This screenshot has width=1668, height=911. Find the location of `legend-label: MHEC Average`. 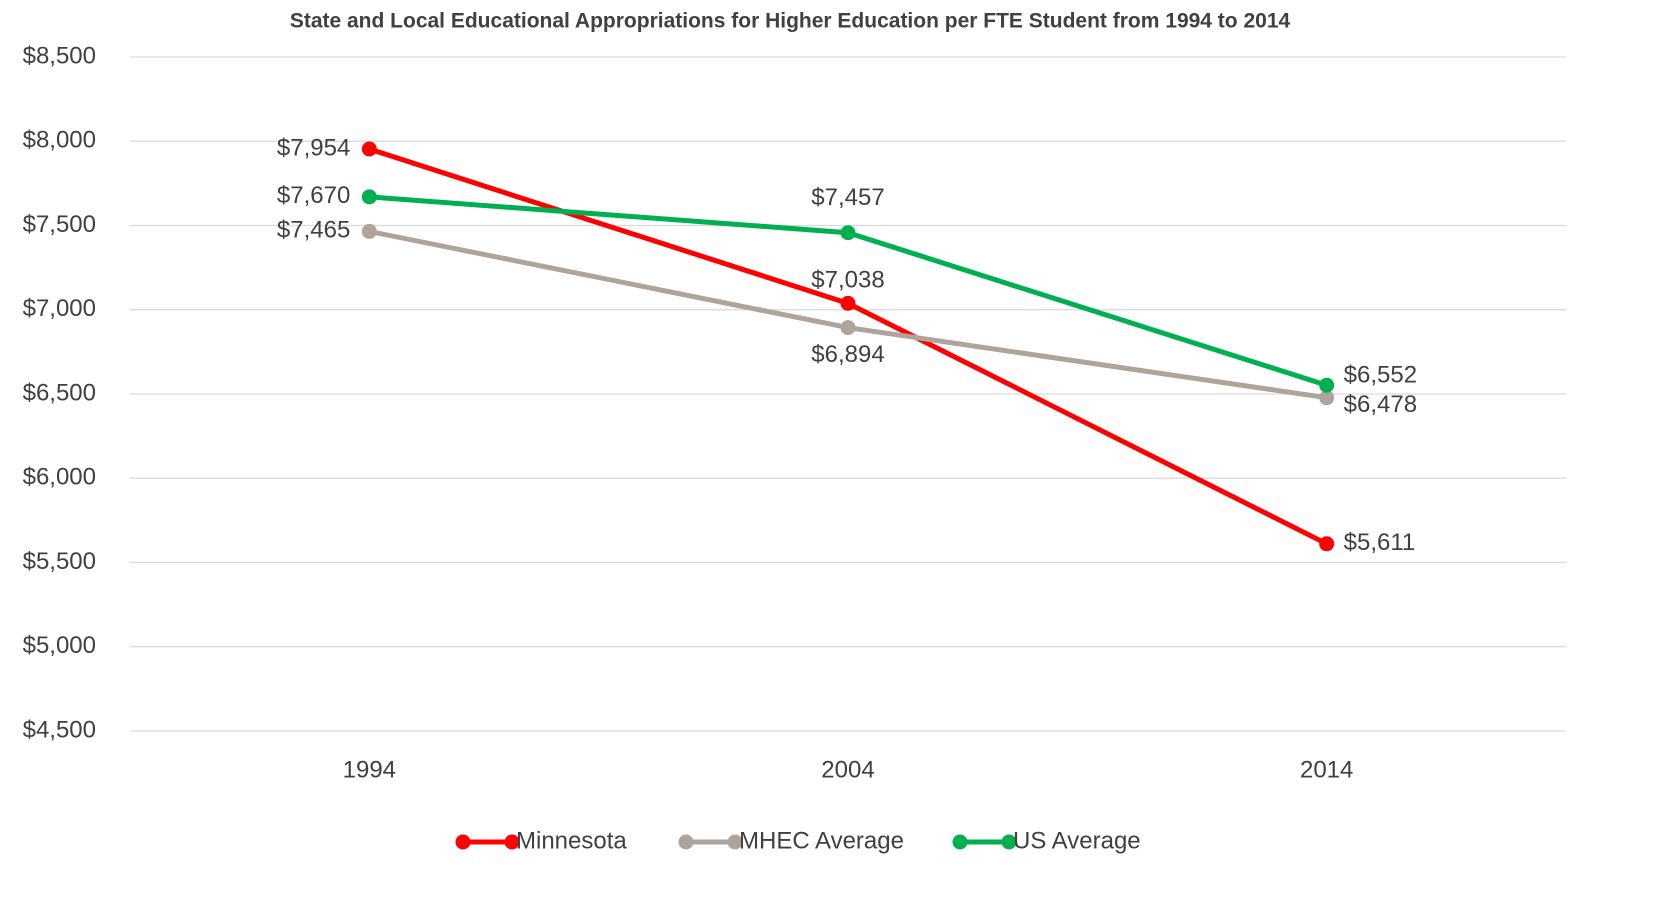

legend-label: MHEC Average is located at coordinates (821, 840).